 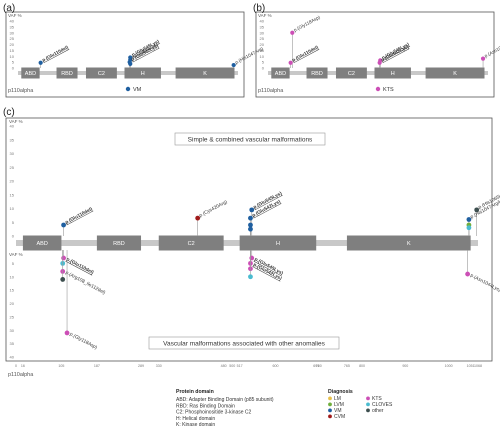 I want to click on x-tick-label: 289, so click(x=141, y=366).